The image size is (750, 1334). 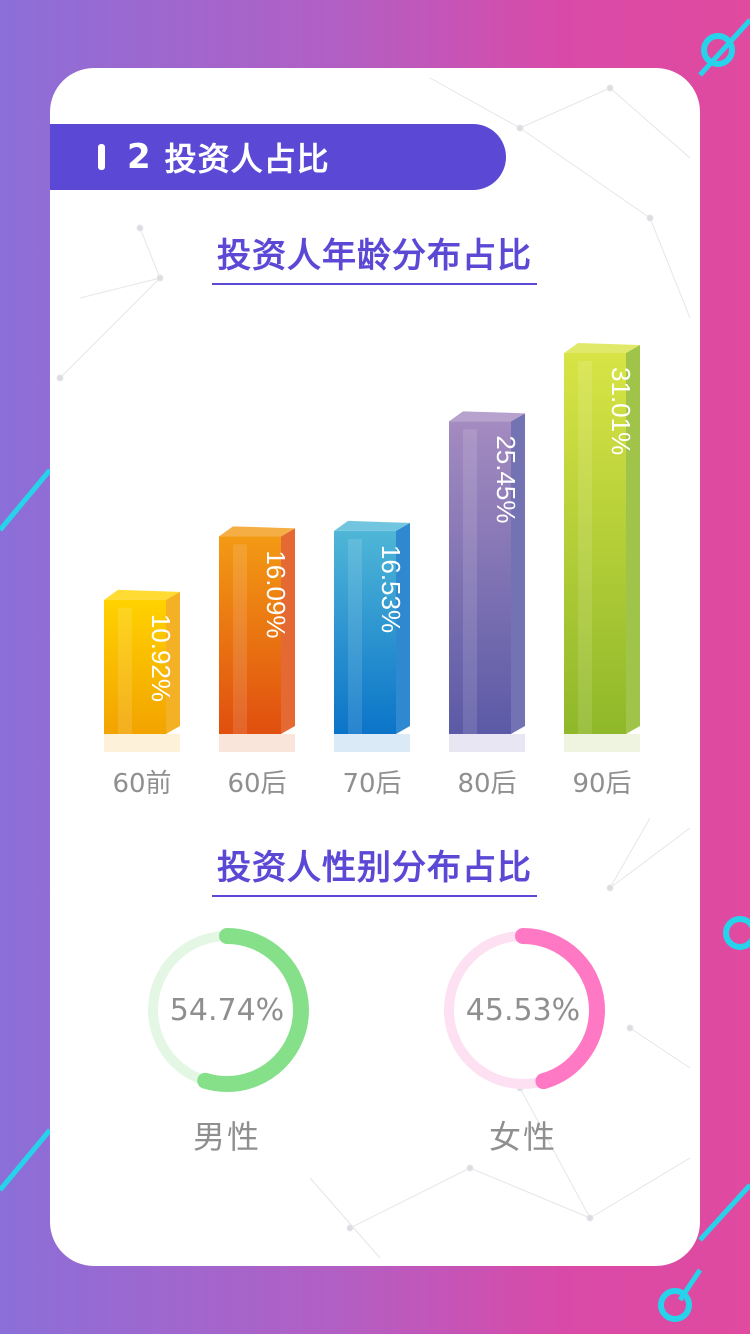 I want to click on male-label: 男性, so click(x=226, y=1137).